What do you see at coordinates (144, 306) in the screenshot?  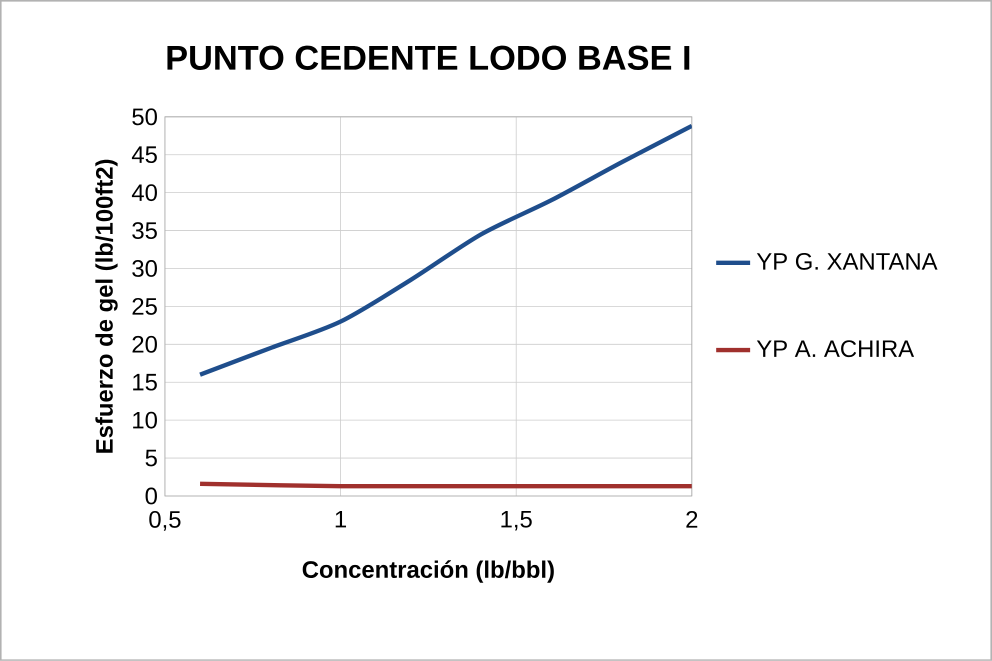 I see `y-tick-label: 25` at bounding box center [144, 306].